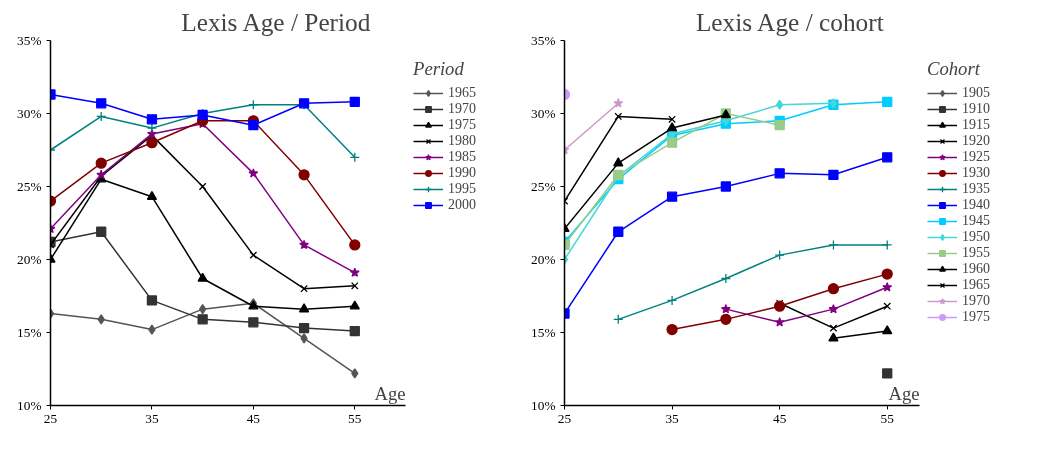 This screenshot has width=1039, height=462. I want to click on legend-label: 1930, so click(976, 173).